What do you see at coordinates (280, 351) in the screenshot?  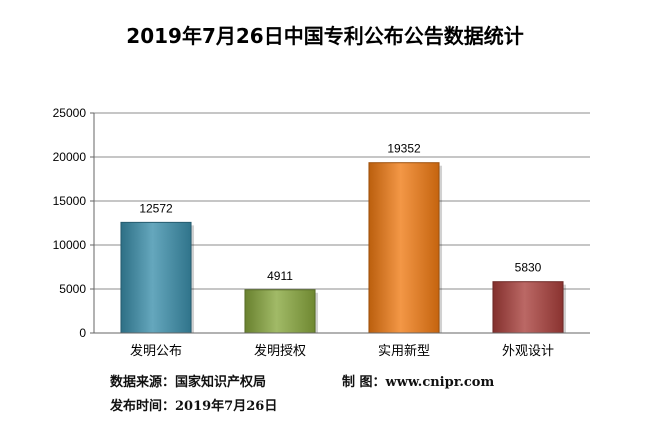 I see `category-label: 发明授权` at bounding box center [280, 351].